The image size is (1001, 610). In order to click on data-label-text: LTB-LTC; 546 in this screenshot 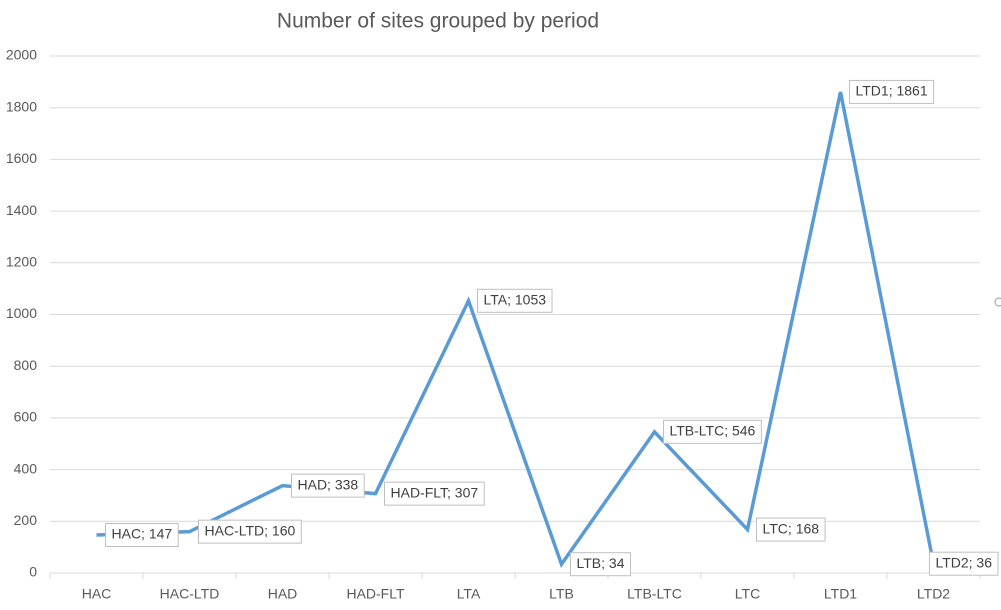, I will do `click(713, 431)`.